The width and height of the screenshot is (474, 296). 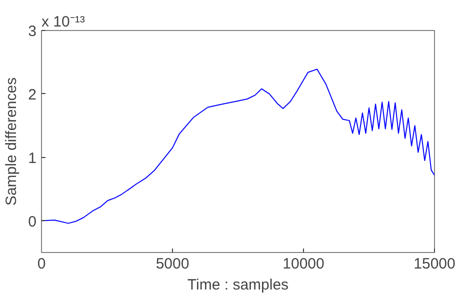 I want to click on x-tick-label: 15000, so click(x=435, y=264).